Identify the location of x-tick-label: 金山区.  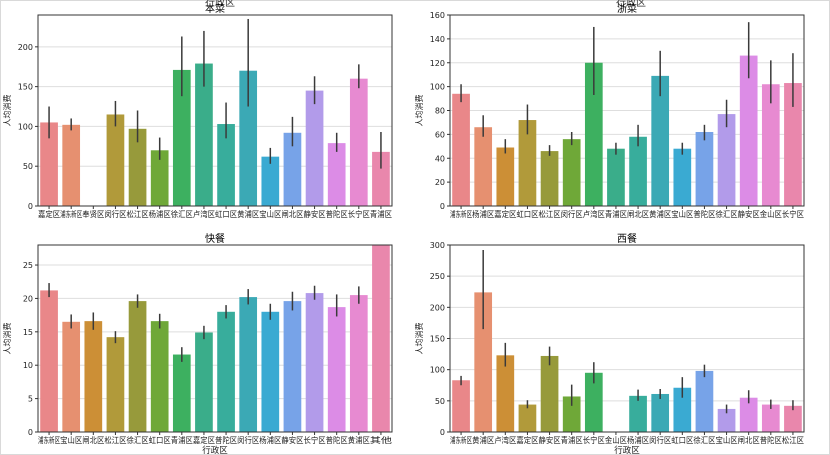
(771, 214).